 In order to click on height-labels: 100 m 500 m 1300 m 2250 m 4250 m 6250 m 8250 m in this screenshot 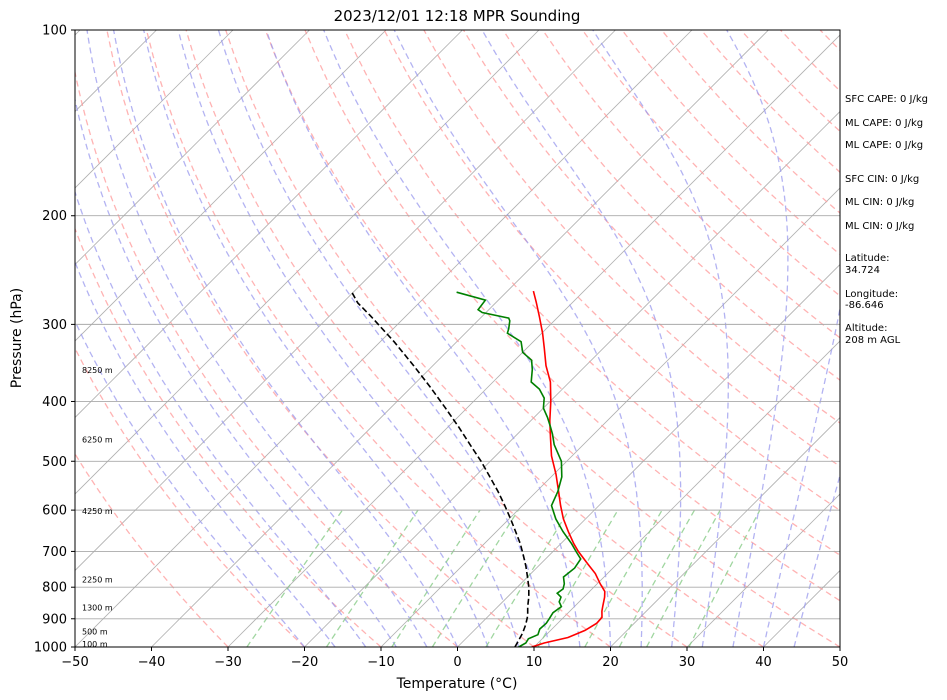, I will do `click(97, 507)`.